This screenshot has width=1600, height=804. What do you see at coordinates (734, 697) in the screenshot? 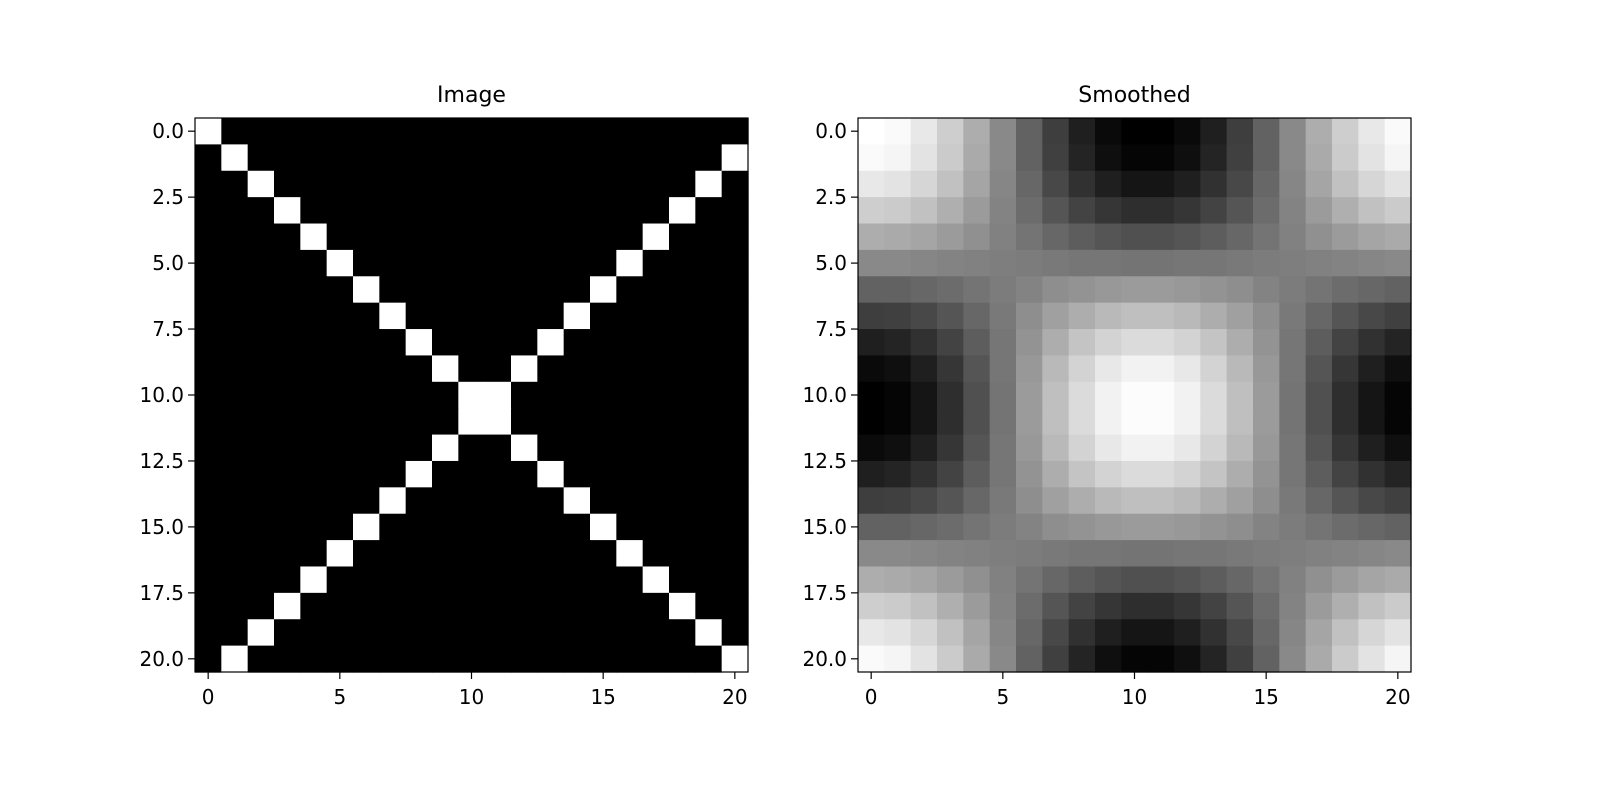
I see `x-tick-label: 20` at bounding box center [734, 697].